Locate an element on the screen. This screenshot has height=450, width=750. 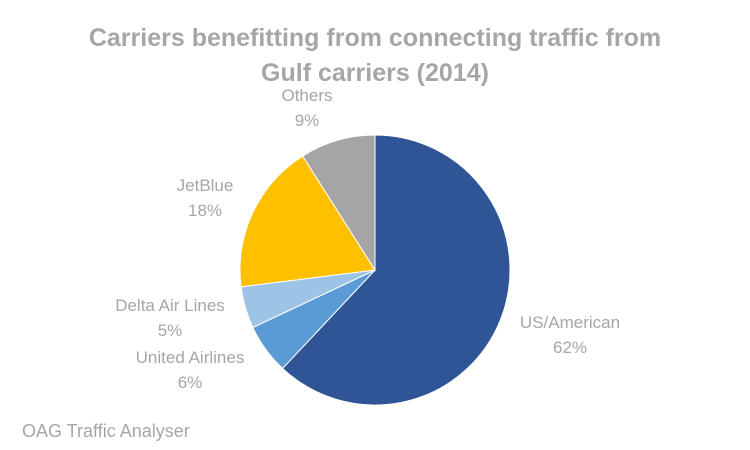
slice-value-label: 62% is located at coordinates (570, 347).